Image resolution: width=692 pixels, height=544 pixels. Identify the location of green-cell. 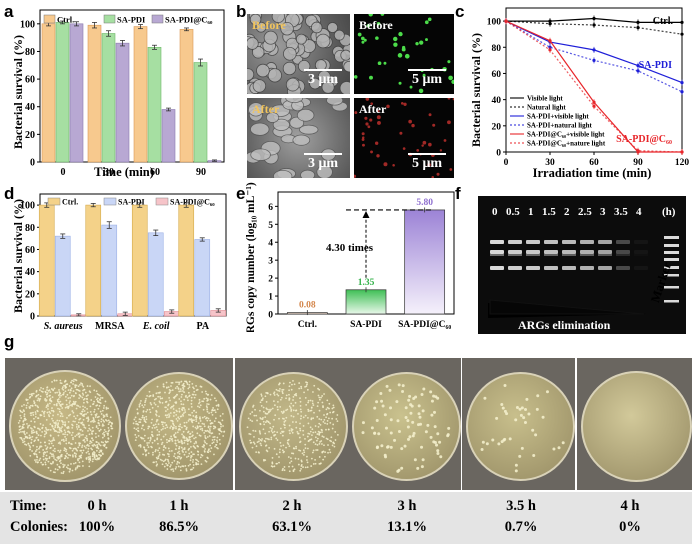
(359, 34).